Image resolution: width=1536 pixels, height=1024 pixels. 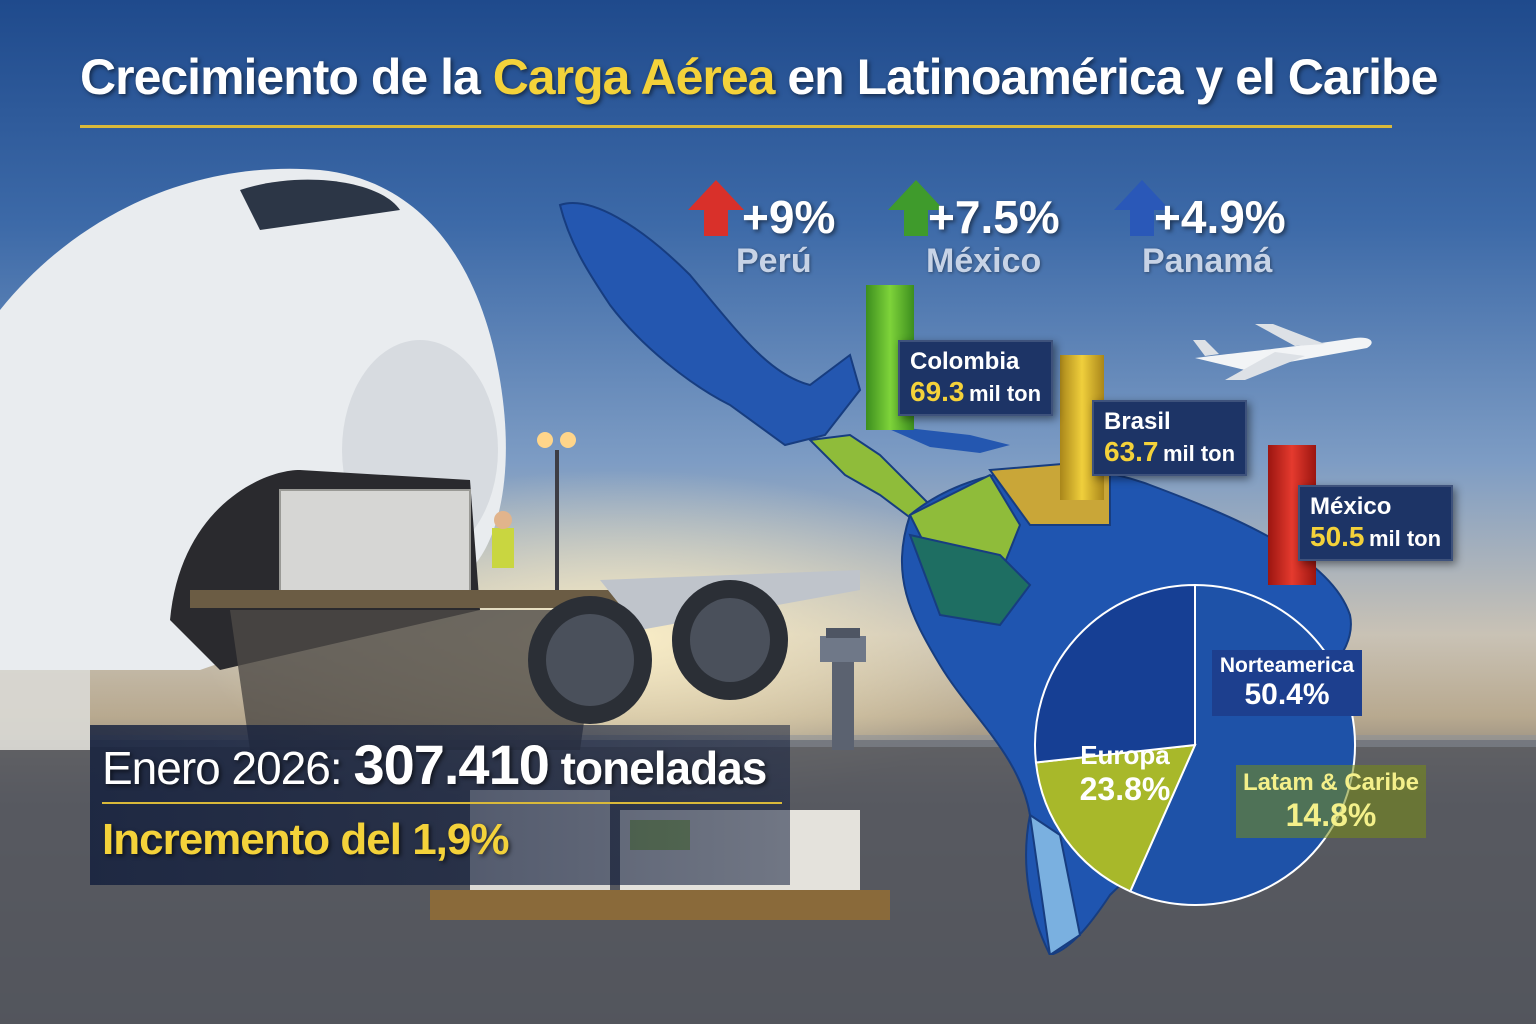 What do you see at coordinates (976, 378) in the screenshot?
I see `volume-label-colombia: Colombia 69.3 mil ton` at bounding box center [976, 378].